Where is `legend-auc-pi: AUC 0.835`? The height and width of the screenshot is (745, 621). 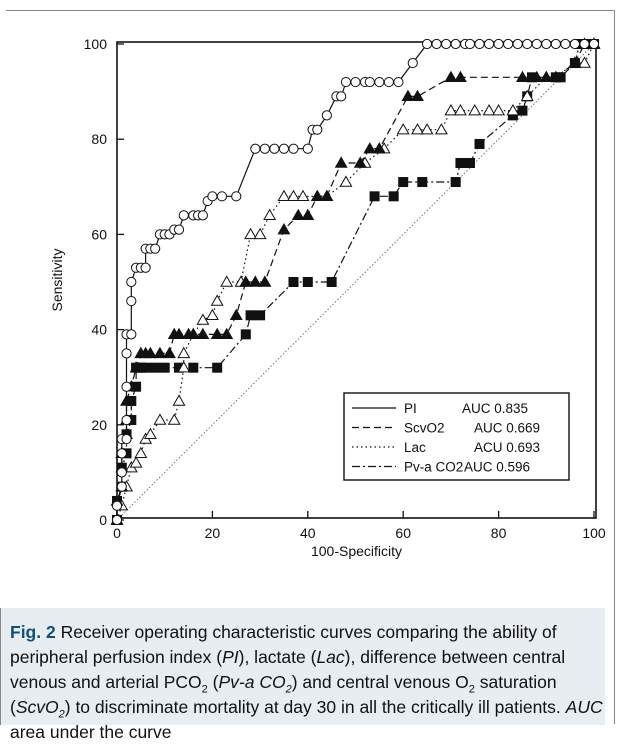
legend-auc-pi: AUC 0.835 is located at coordinates (495, 408).